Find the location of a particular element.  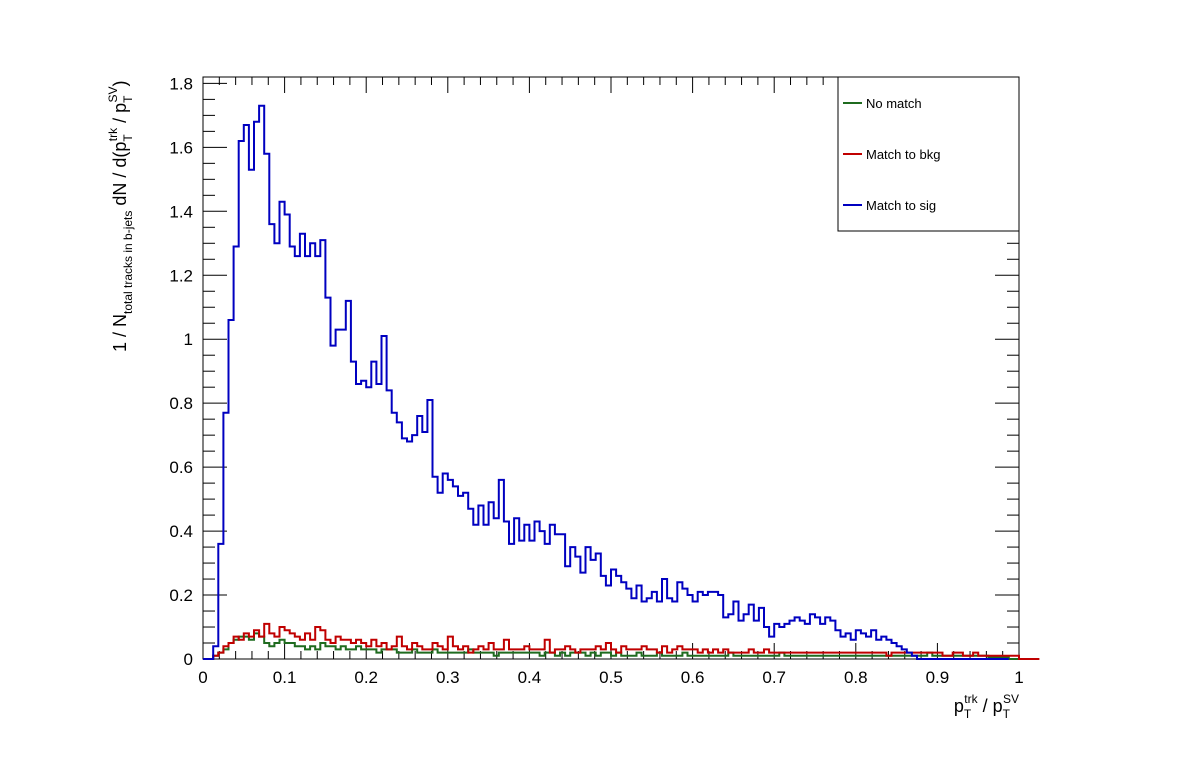

y-tick-label: 0.6 is located at coordinates (181, 467).